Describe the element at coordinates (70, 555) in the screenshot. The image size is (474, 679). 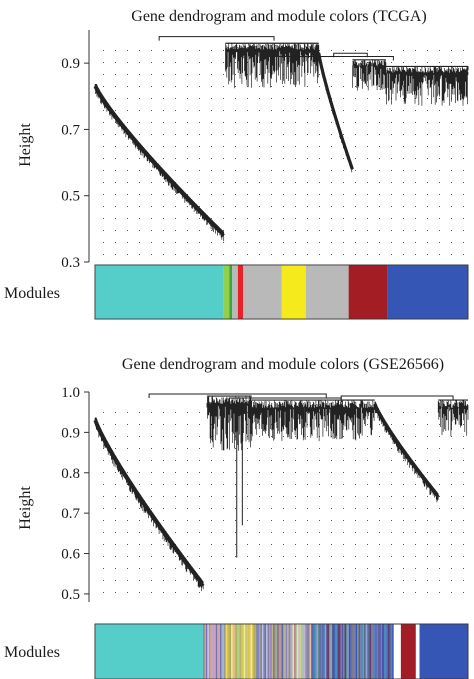
I see `y-tick-label: 0.6` at that location.